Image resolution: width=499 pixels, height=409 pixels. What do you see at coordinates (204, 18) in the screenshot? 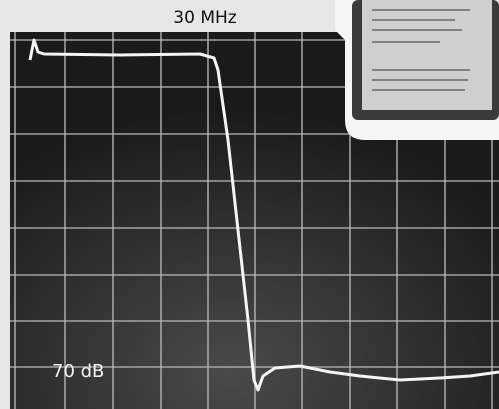
I see `frequency-label: 30 MHz` at bounding box center [204, 18].